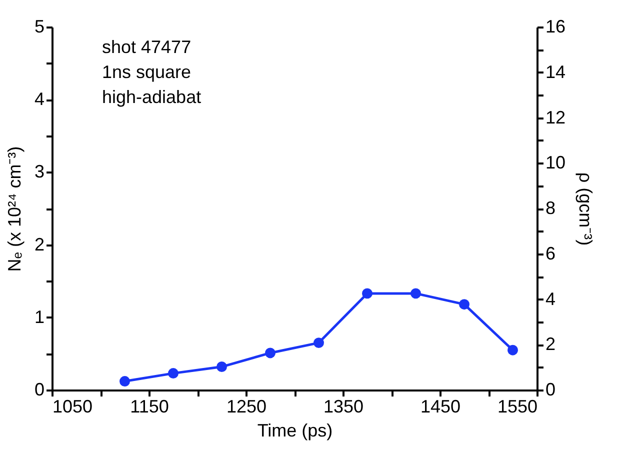  Describe the element at coordinates (551, 390) in the screenshot. I see `y2-tick-label: 0` at that location.